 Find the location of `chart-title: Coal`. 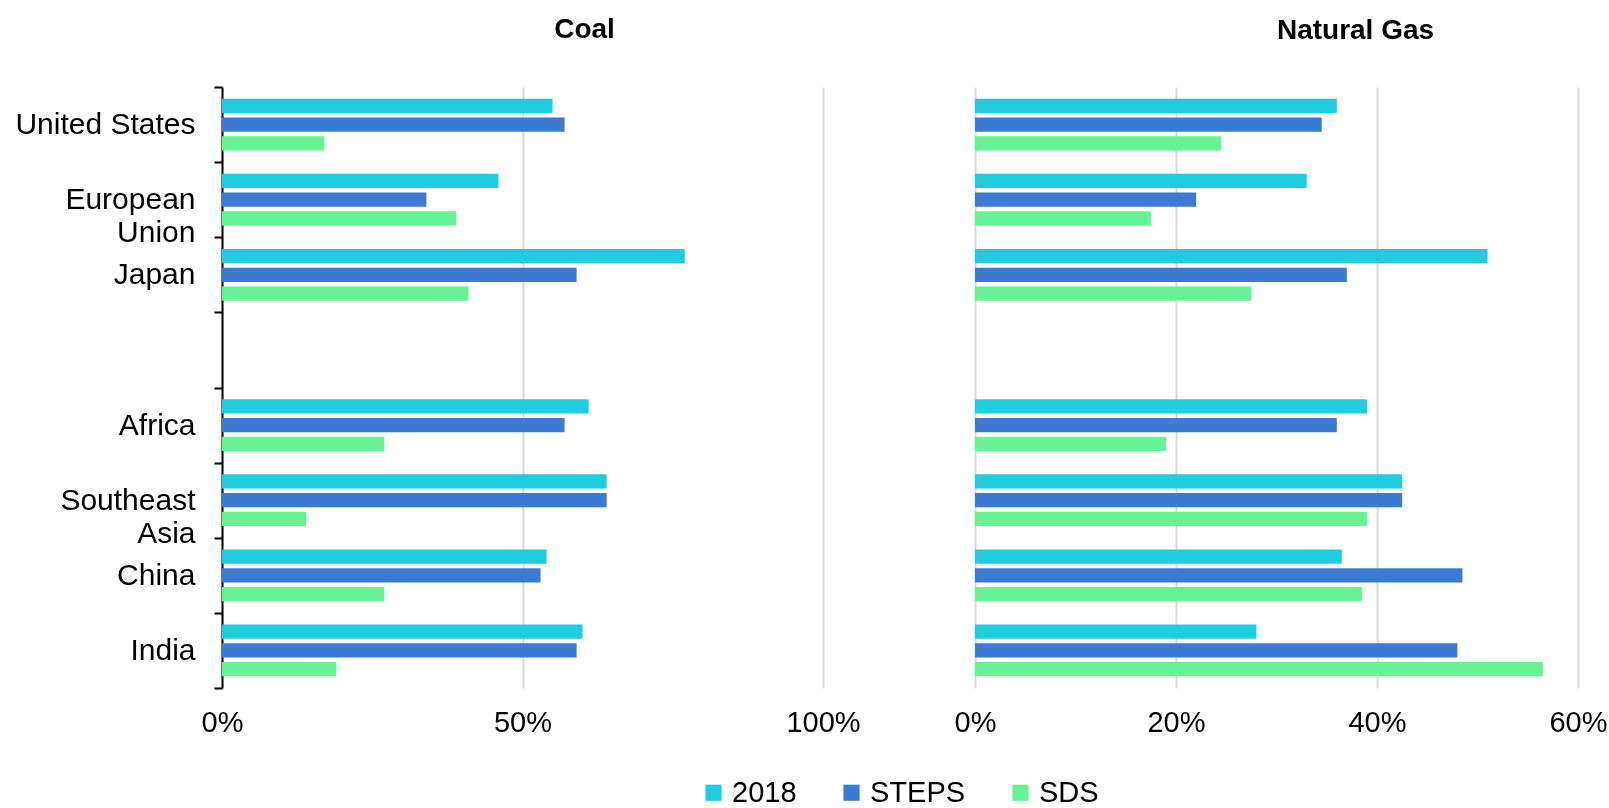

chart-title: Coal is located at coordinates (584, 28).